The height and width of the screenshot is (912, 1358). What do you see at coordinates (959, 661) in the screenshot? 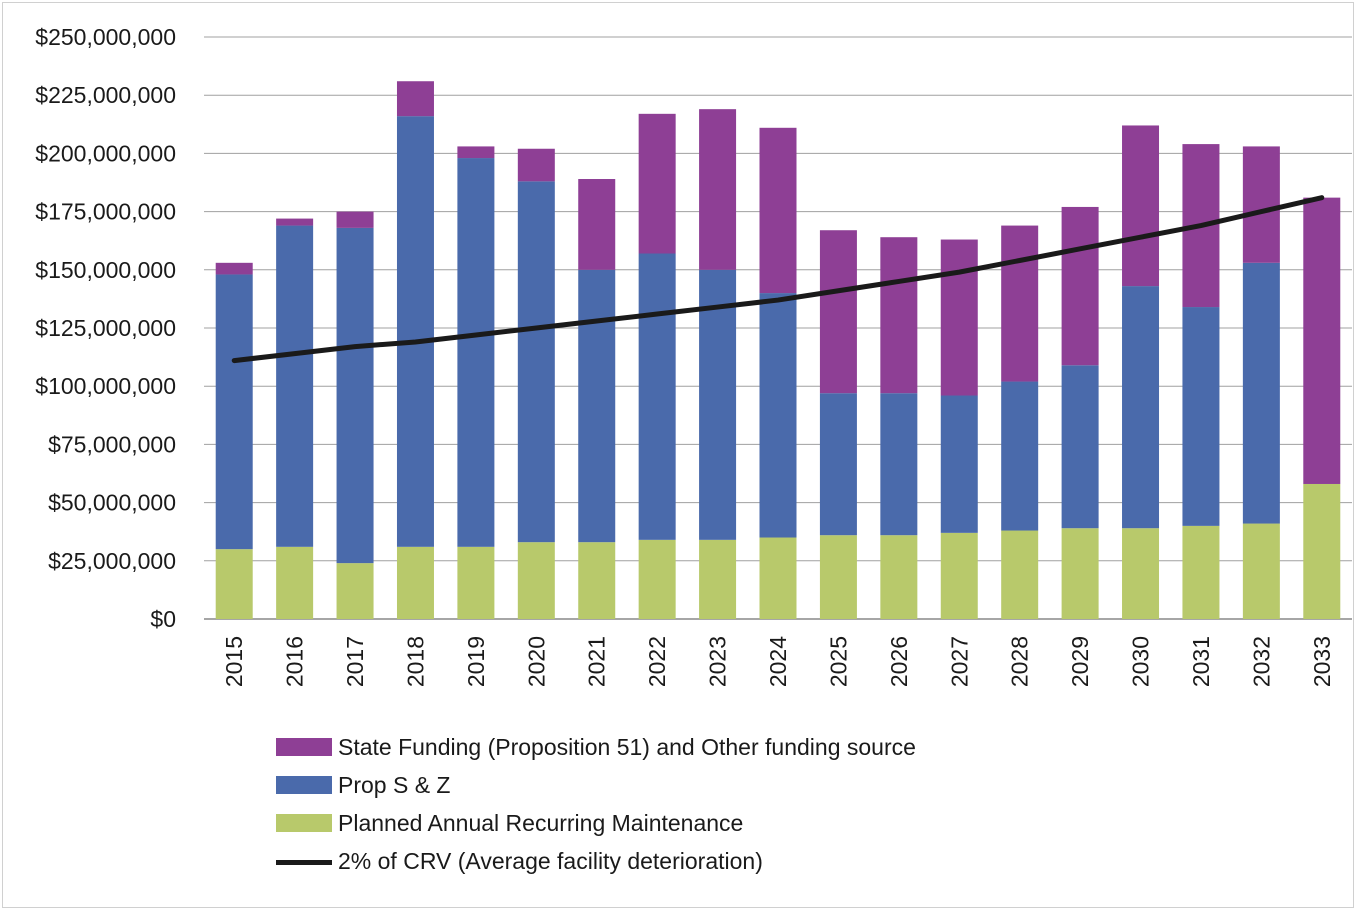
I see `x-tick-label: 2027` at bounding box center [959, 661].